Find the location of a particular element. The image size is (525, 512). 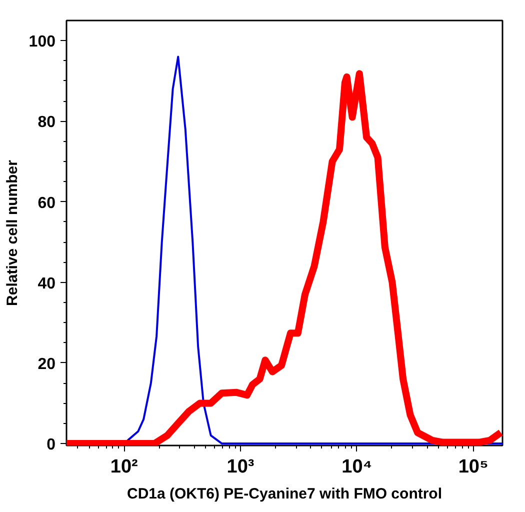

x-axis-title: CD1a (OKT6) PE-Cyanine7 with FMO control is located at coordinates (284, 494).